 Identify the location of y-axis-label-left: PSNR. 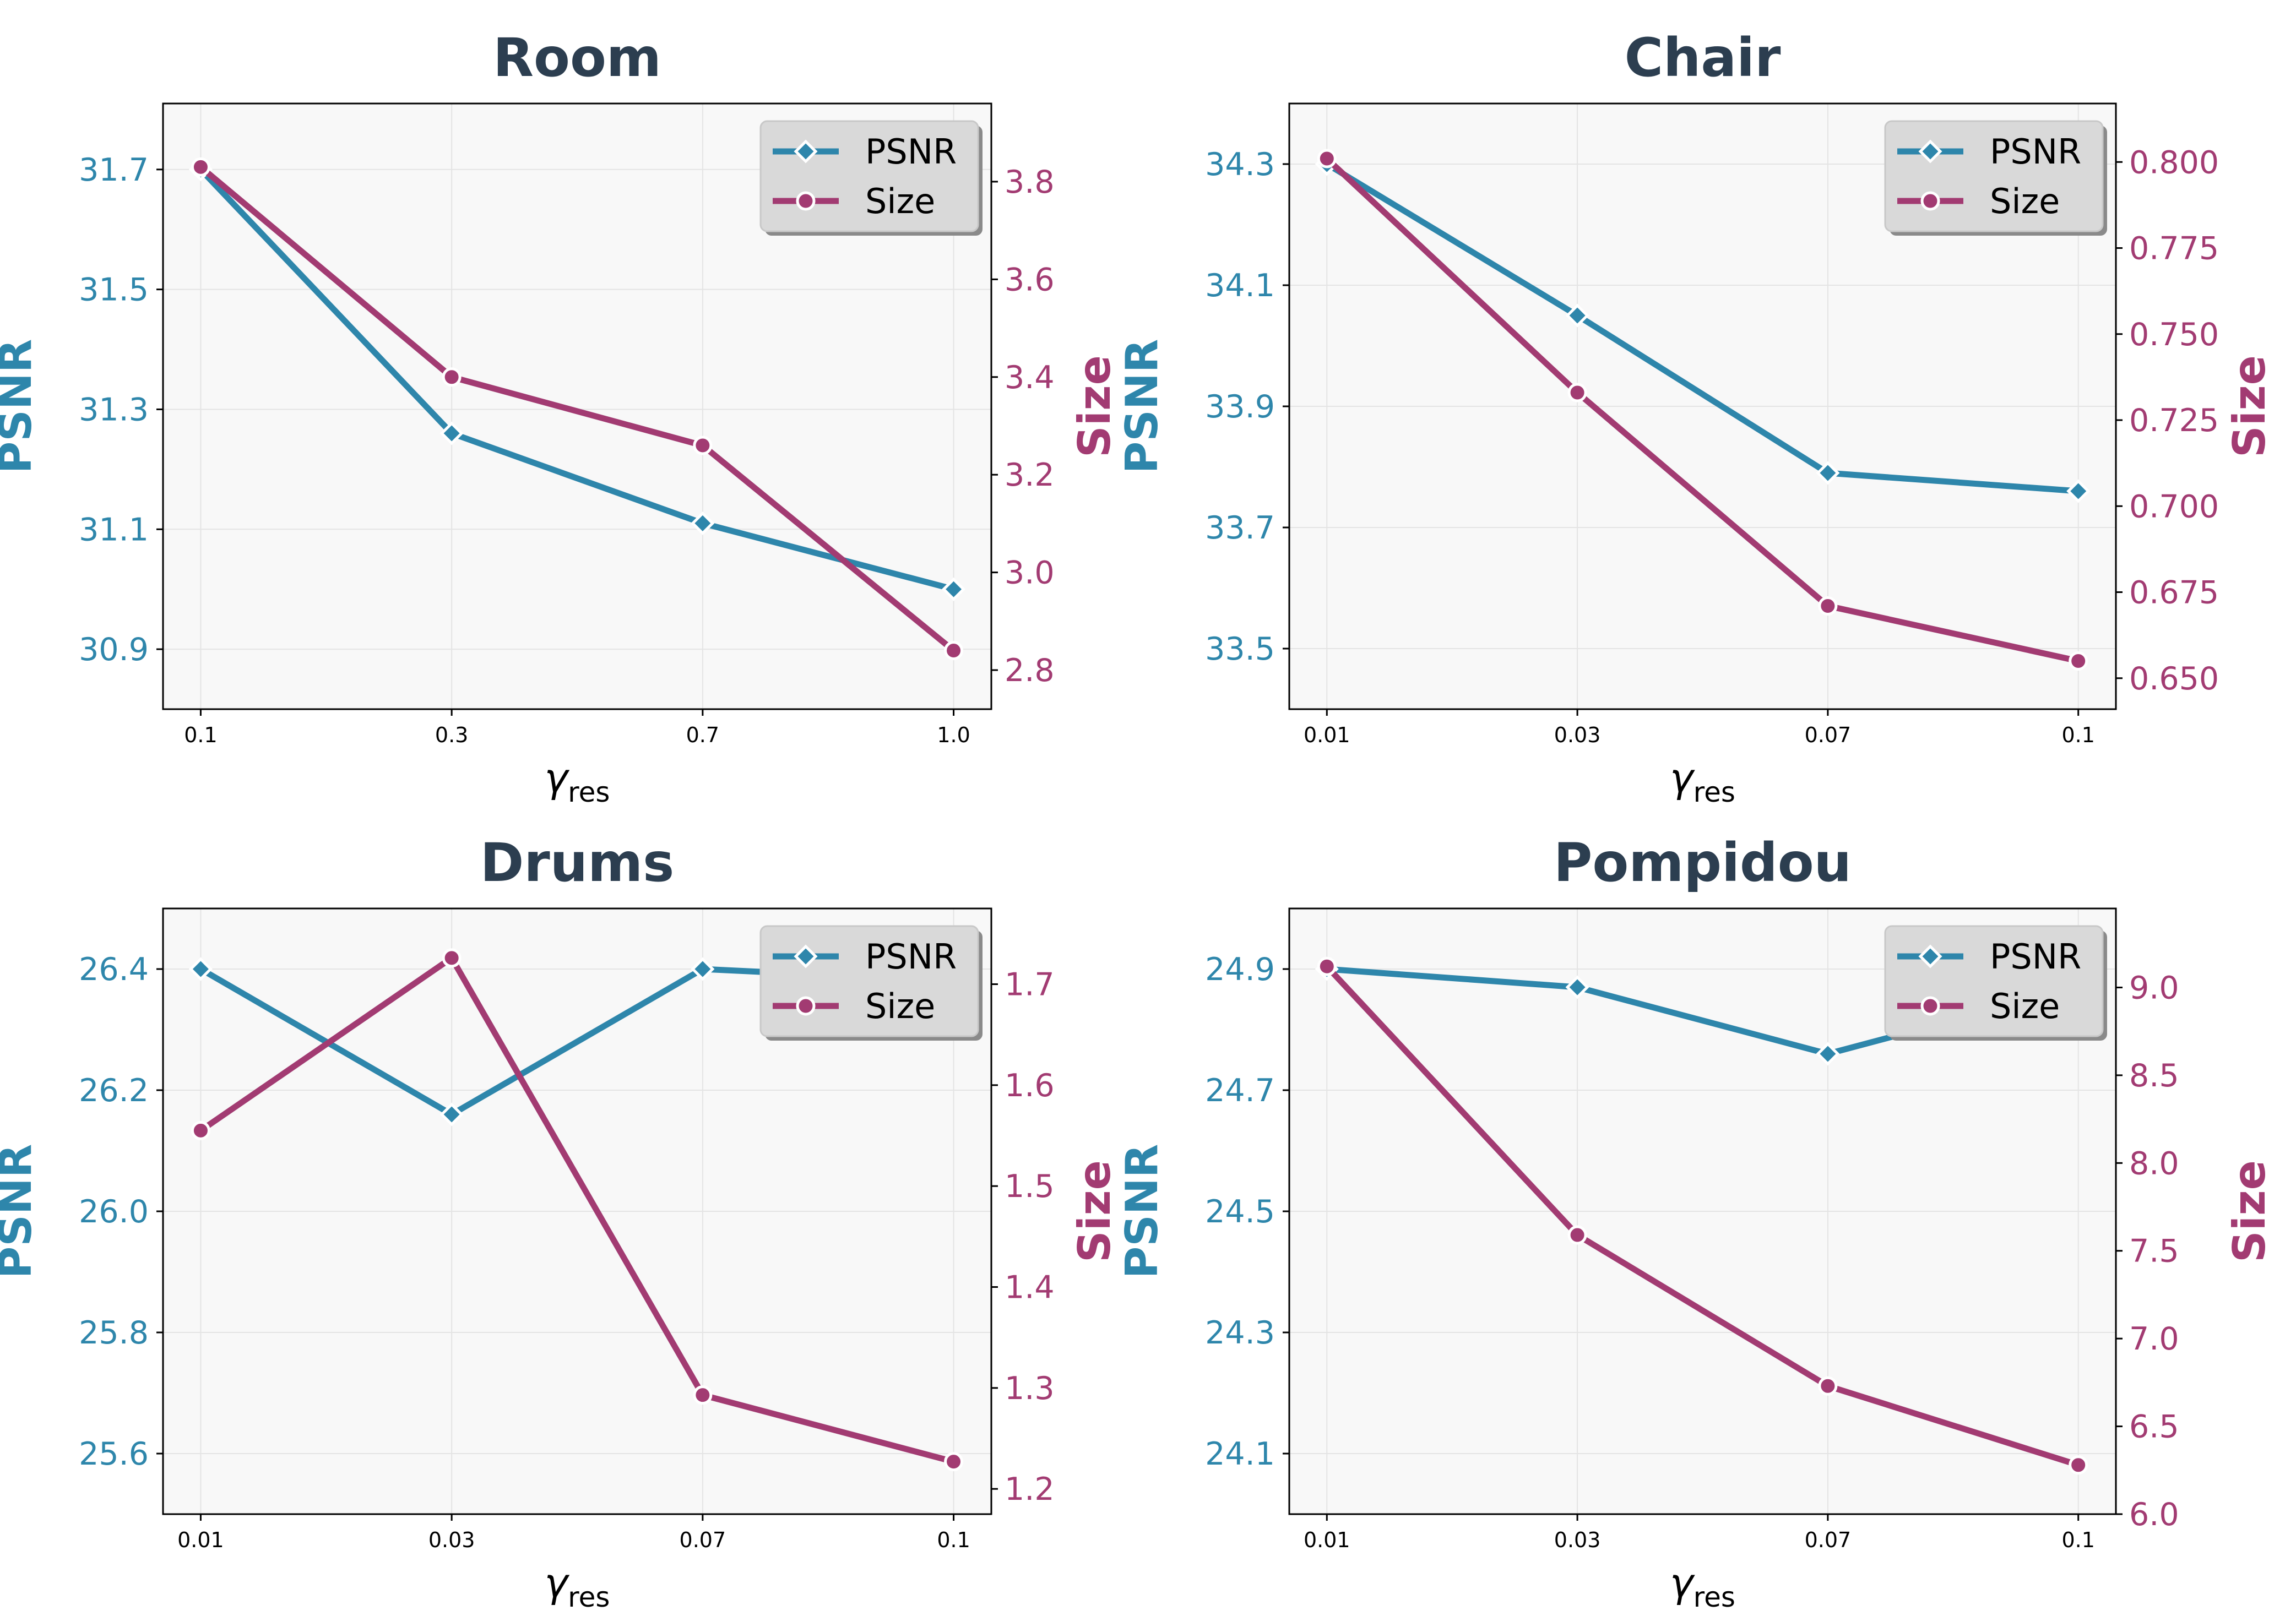
(20, 406).